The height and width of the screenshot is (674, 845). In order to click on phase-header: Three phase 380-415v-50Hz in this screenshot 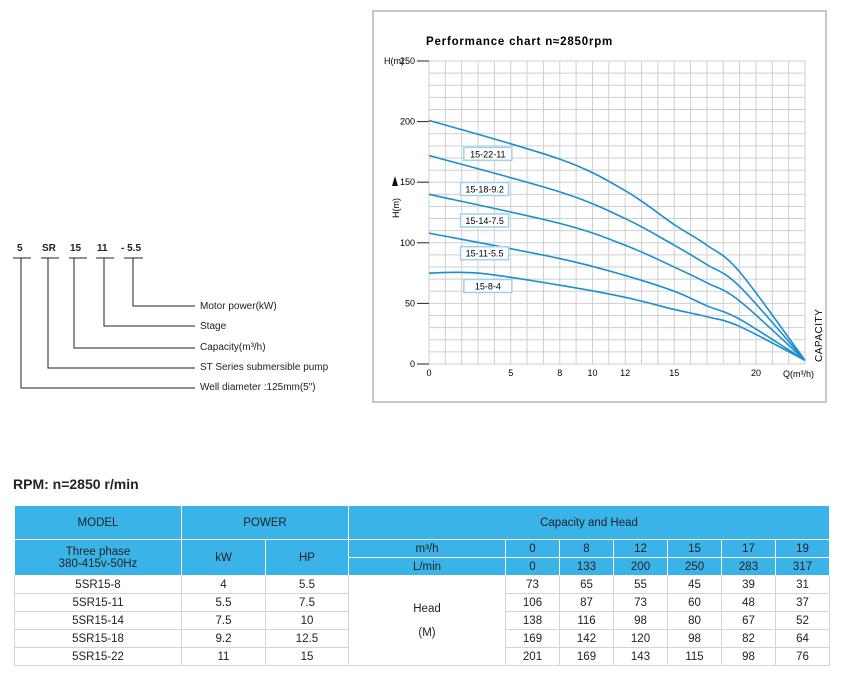, I will do `click(98, 557)`.